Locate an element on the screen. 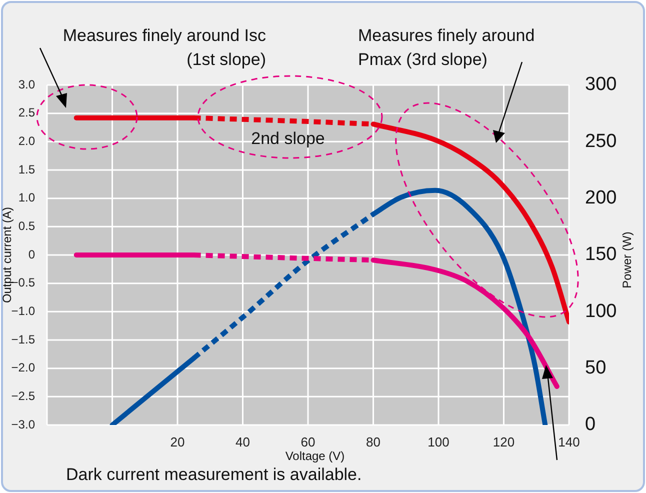 The height and width of the screenshot is (493, 646). text: Dark current measurement is available. is located at coordinates (214, 475).